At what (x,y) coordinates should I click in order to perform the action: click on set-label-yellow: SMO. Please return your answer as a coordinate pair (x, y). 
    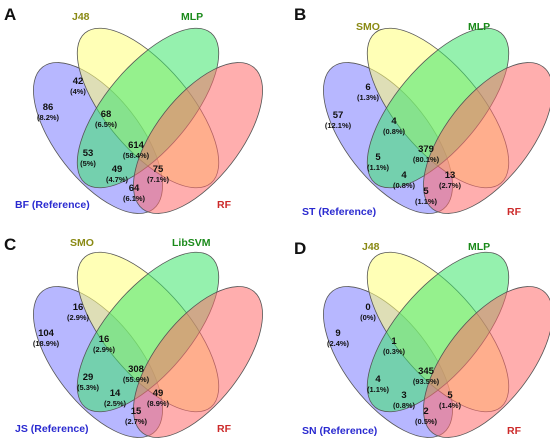
    Looking at the image, I should click on (368, 27).